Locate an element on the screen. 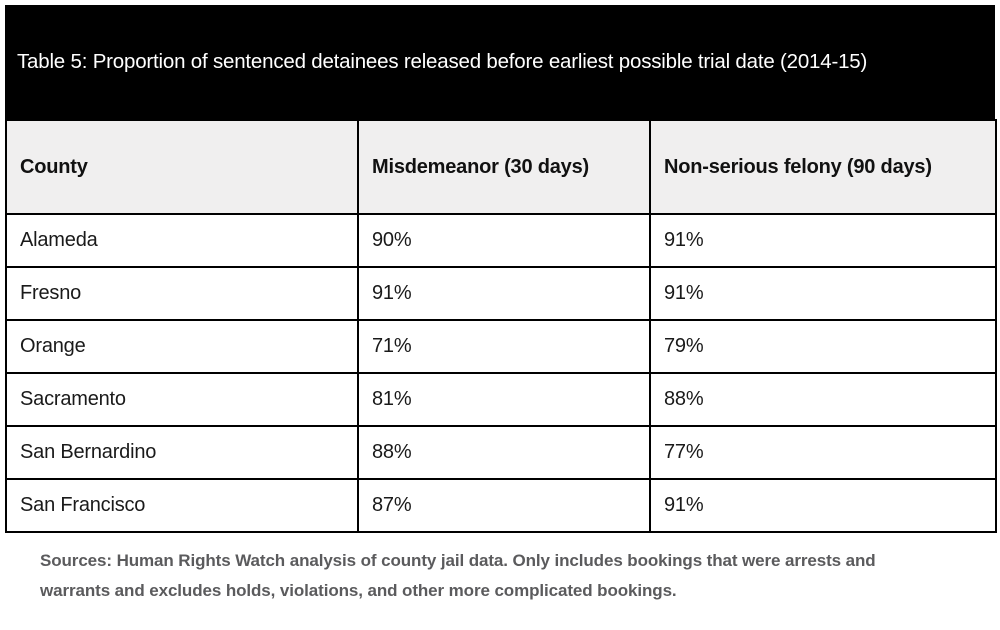 This screenshot has height=630, width=1000. cell-misdemeanor: 71% is located at coordinates (504, 346).